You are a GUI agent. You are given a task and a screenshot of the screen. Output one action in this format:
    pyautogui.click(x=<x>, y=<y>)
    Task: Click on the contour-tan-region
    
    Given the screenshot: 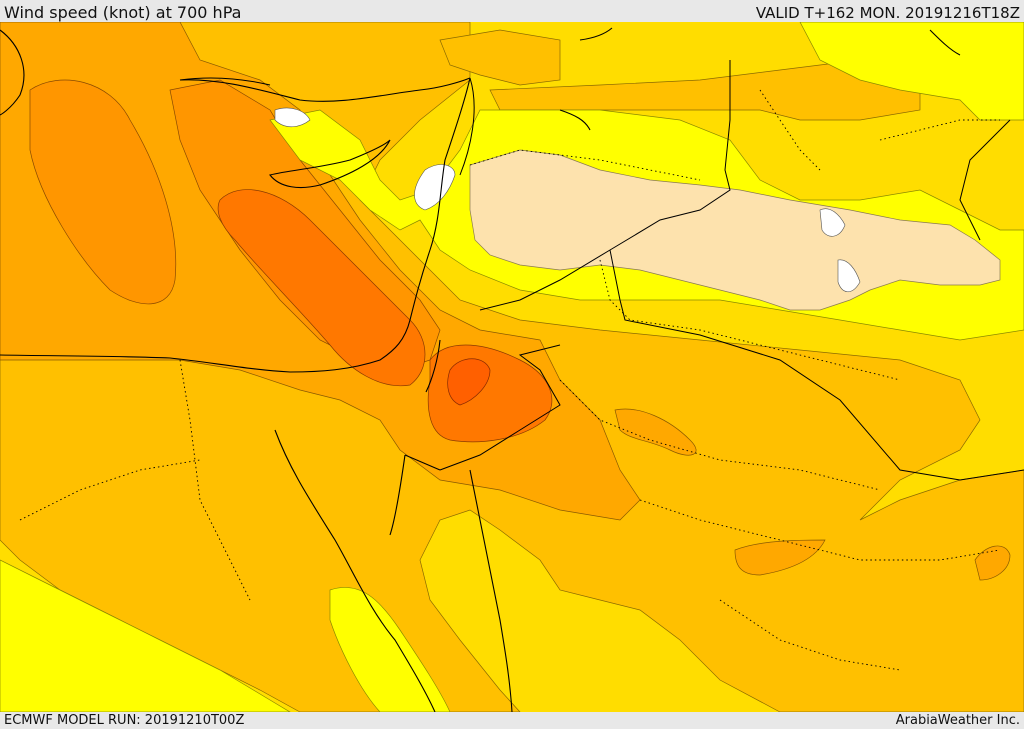 What is the action you would take?
    pyautogui.click(x=735, y=230)
    